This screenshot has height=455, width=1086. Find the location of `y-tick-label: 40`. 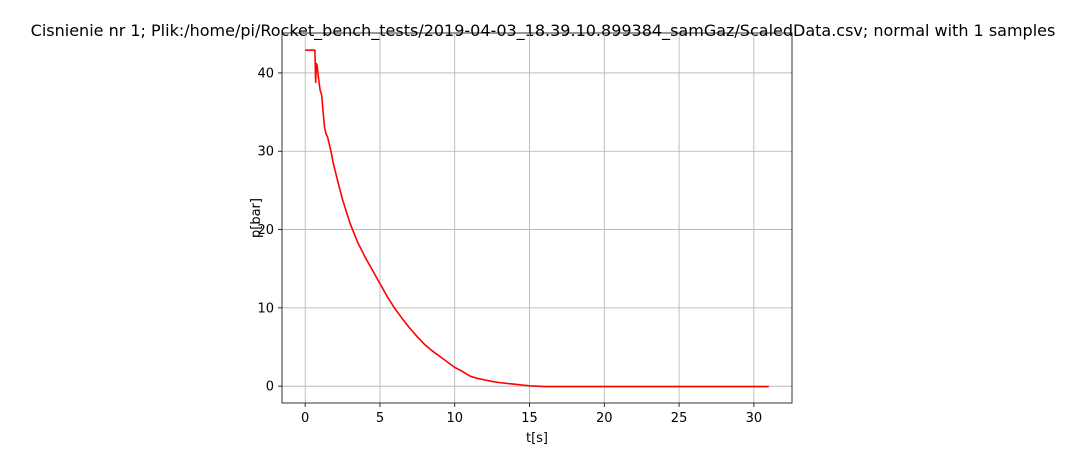

y-tick-label: 40 is located at coordinates (265, 73).